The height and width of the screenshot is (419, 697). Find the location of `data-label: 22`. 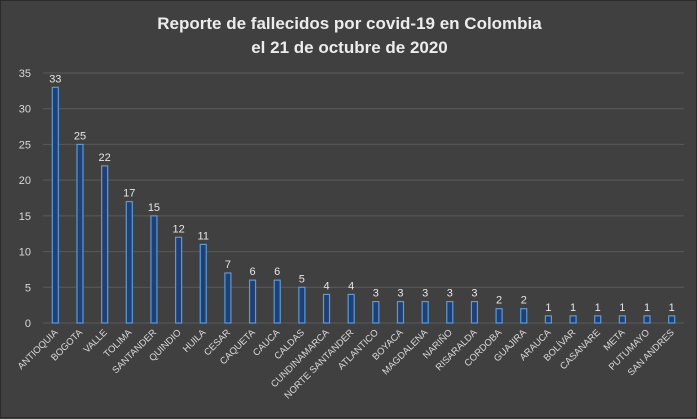

data-label: 22 is located at coordinates (105, 158).